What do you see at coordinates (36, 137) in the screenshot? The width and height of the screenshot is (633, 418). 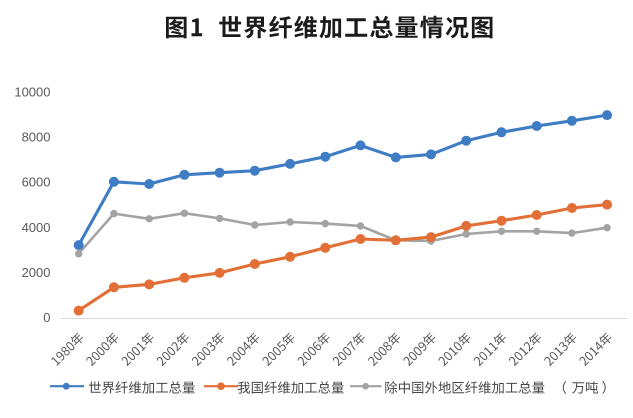 I see `svg-text: 8000` at bounding box center [36, 137].